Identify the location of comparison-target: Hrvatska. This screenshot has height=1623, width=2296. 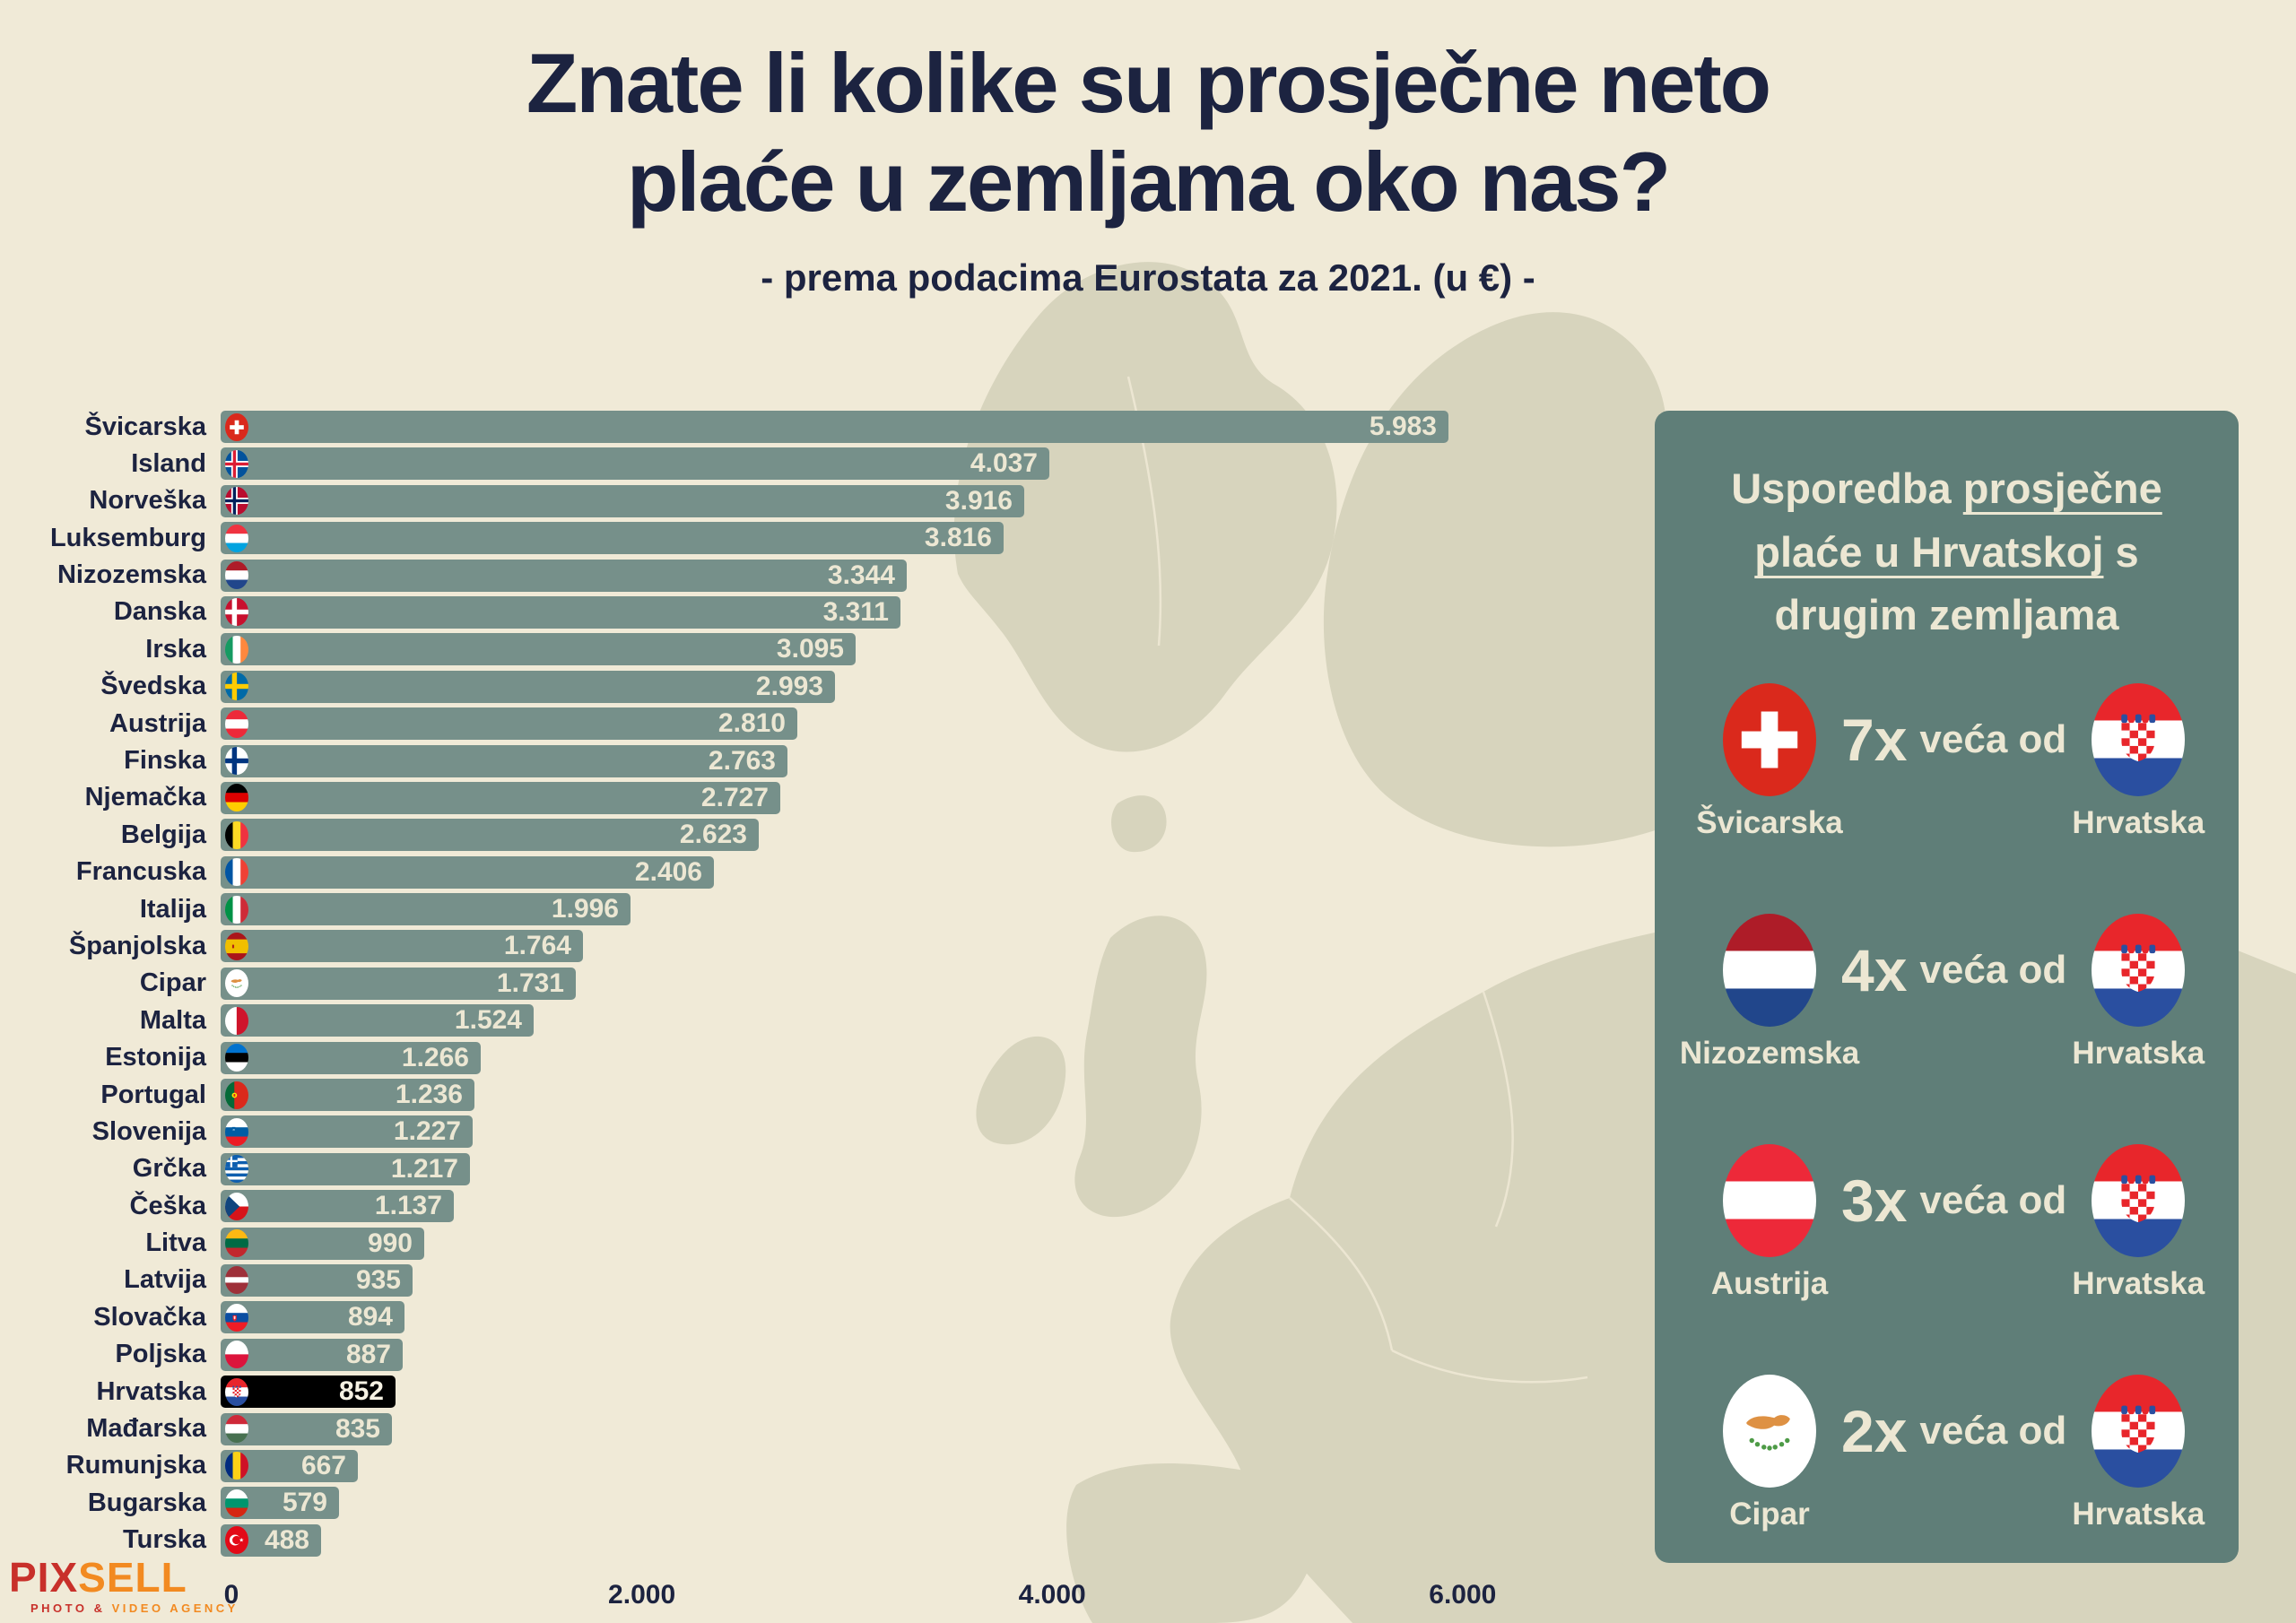
(2138, 1222).